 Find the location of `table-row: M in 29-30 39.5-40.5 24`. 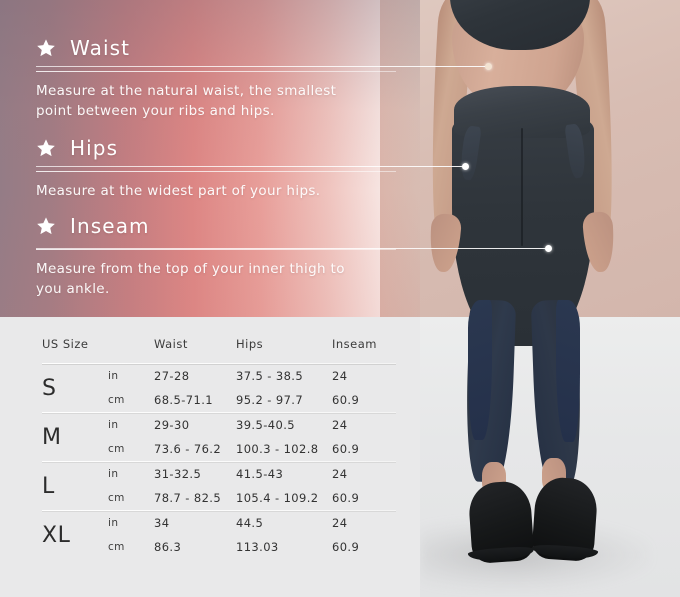

table-row: M in 29-30 39.5-40.5 24 is located at coordinates (219, 431).